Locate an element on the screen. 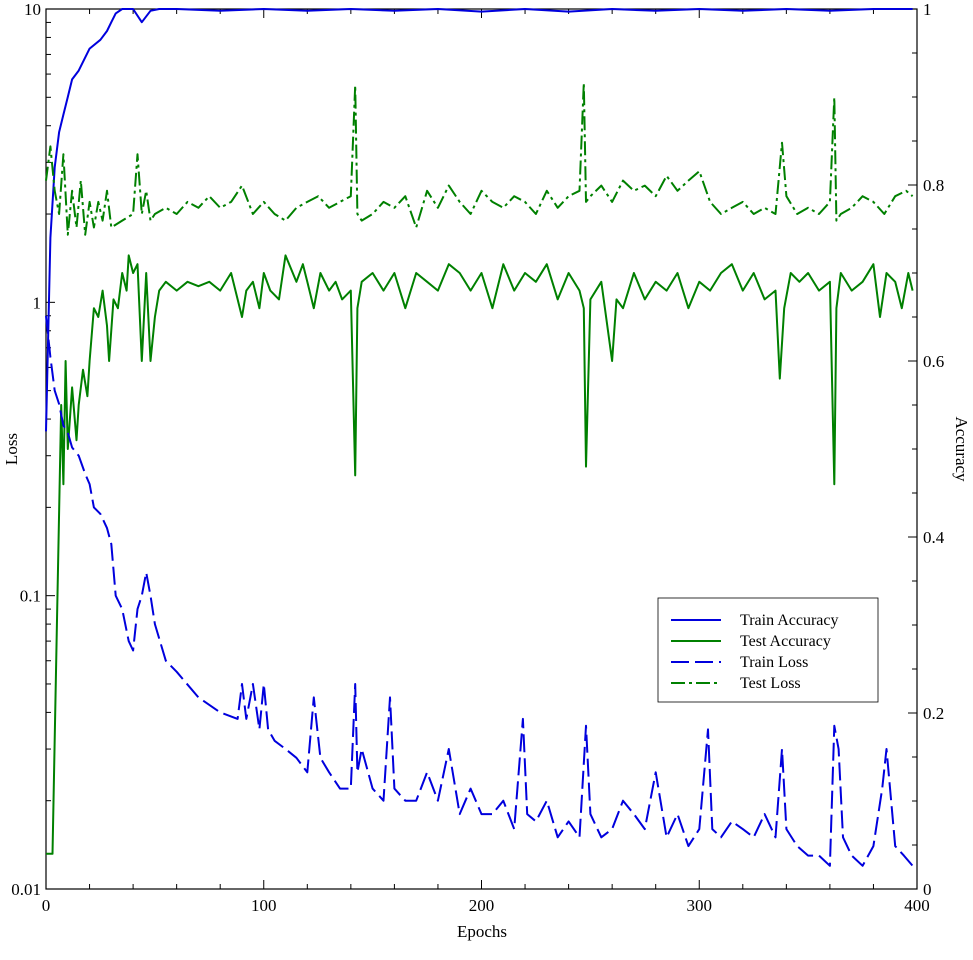 This screenshot has width=973, height=960. legend-box is located at coordinates (768, 650).